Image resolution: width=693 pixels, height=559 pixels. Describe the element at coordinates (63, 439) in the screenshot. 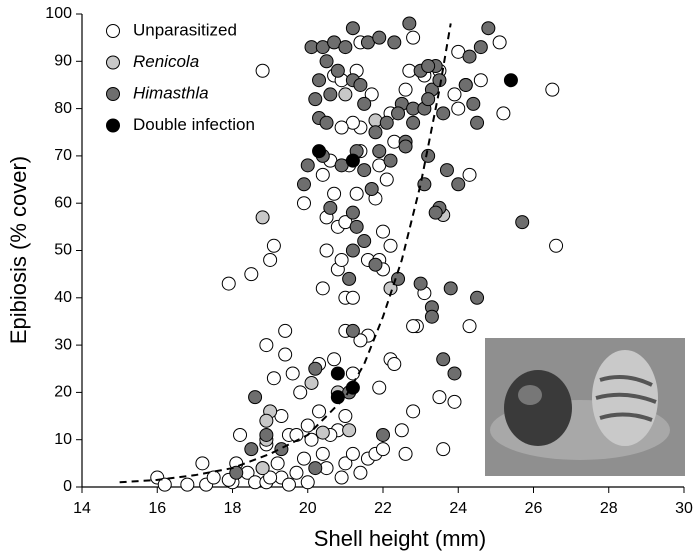

I see `y-tick-label: 10` at that location.